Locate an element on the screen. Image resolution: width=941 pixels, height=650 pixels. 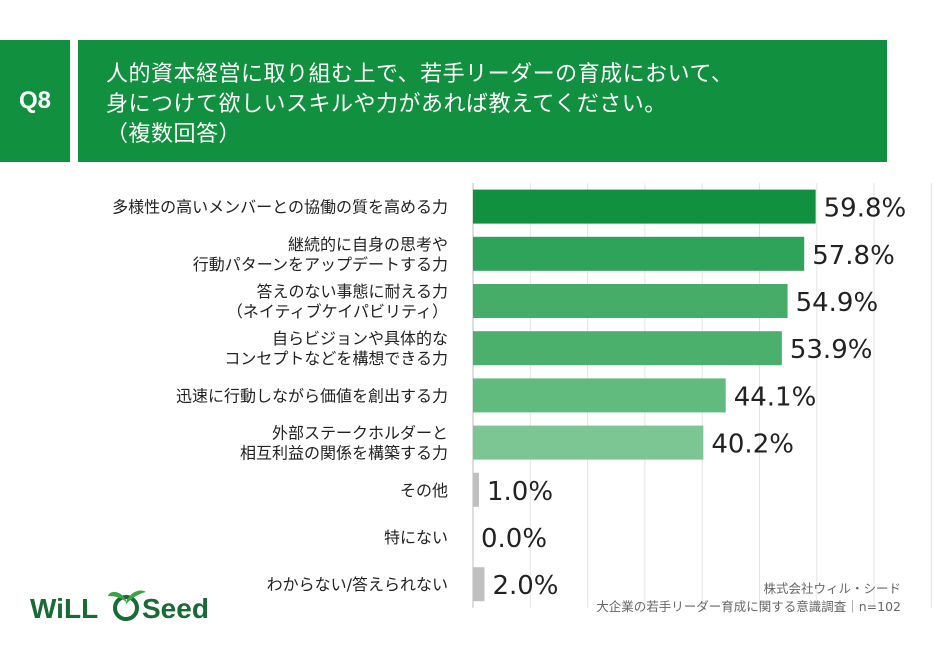
data-label: 54.9% is located at coordinates (837, 303).